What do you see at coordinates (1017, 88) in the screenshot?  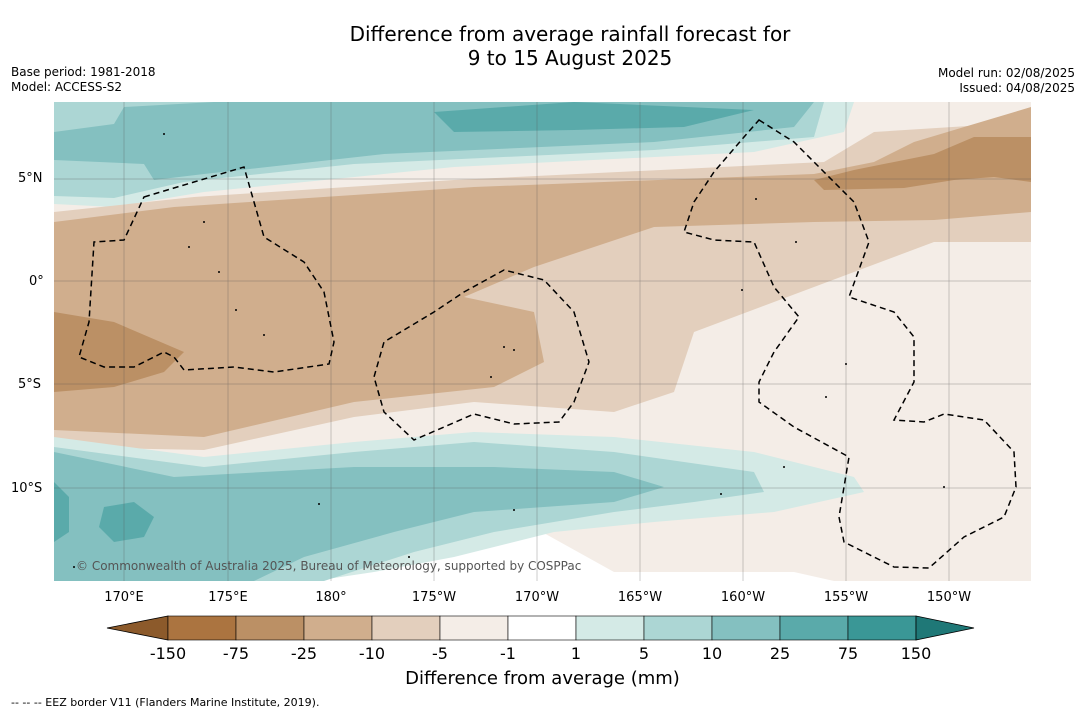 I see `issued-date: Issued: 04/08/2025` at bounding box center [1017, 88].